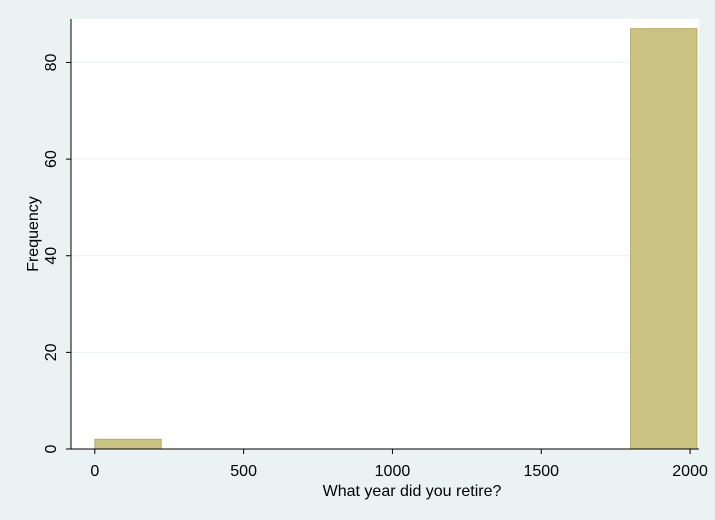 Image resolution: width=715 pixels, height=520 pixels. Describe the element at coordinates (33, 234) in the screenshot. I see `y-axis-title: Frequency` at that location.